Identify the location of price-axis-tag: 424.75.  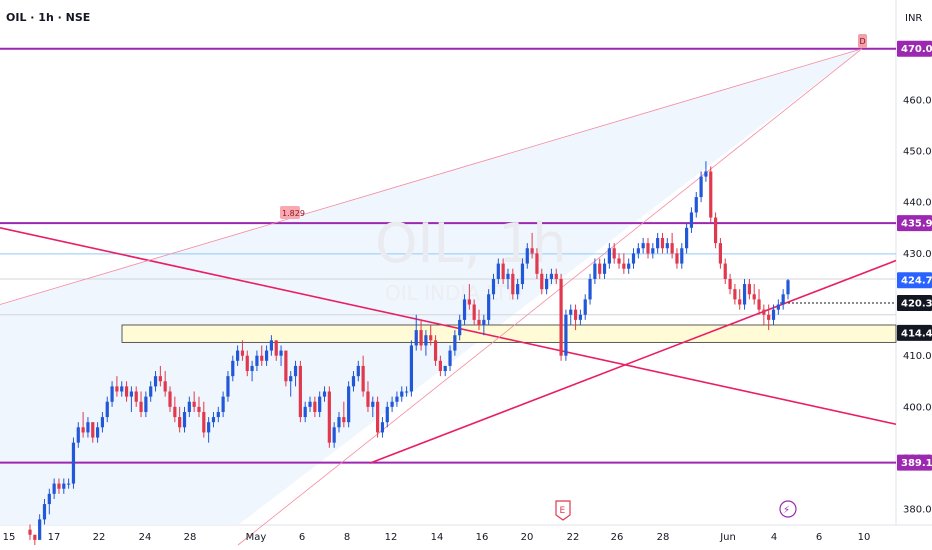
(914, 280).